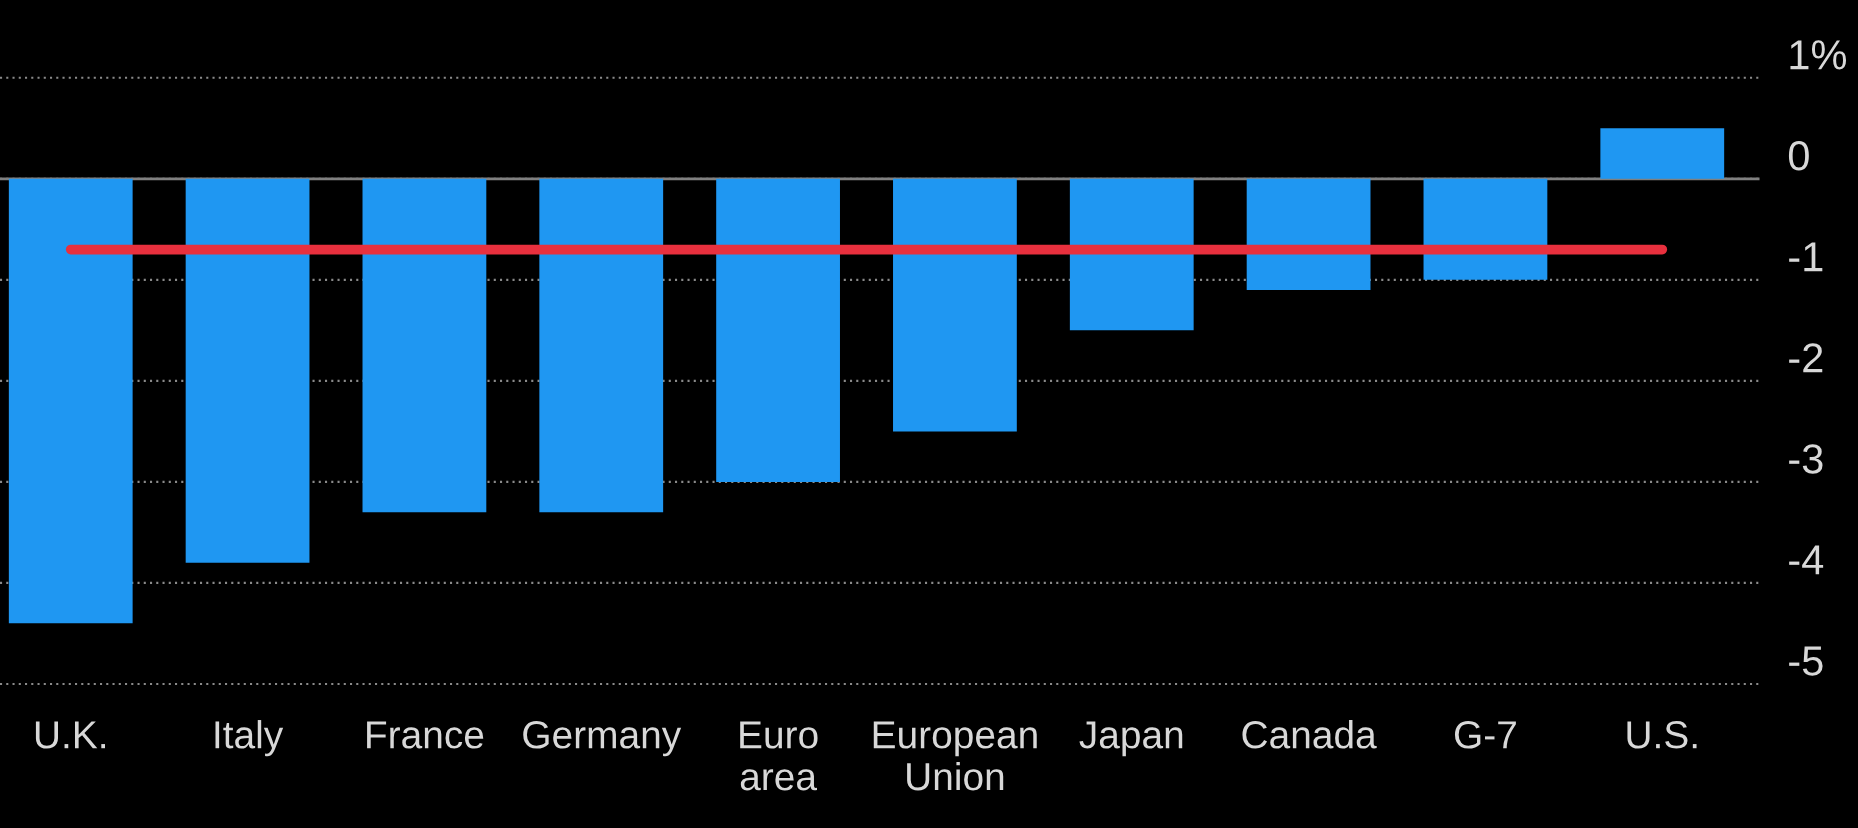 The image size is (1858, 828). I want to click on x-tick-label: Japan, so click(1131, 739).